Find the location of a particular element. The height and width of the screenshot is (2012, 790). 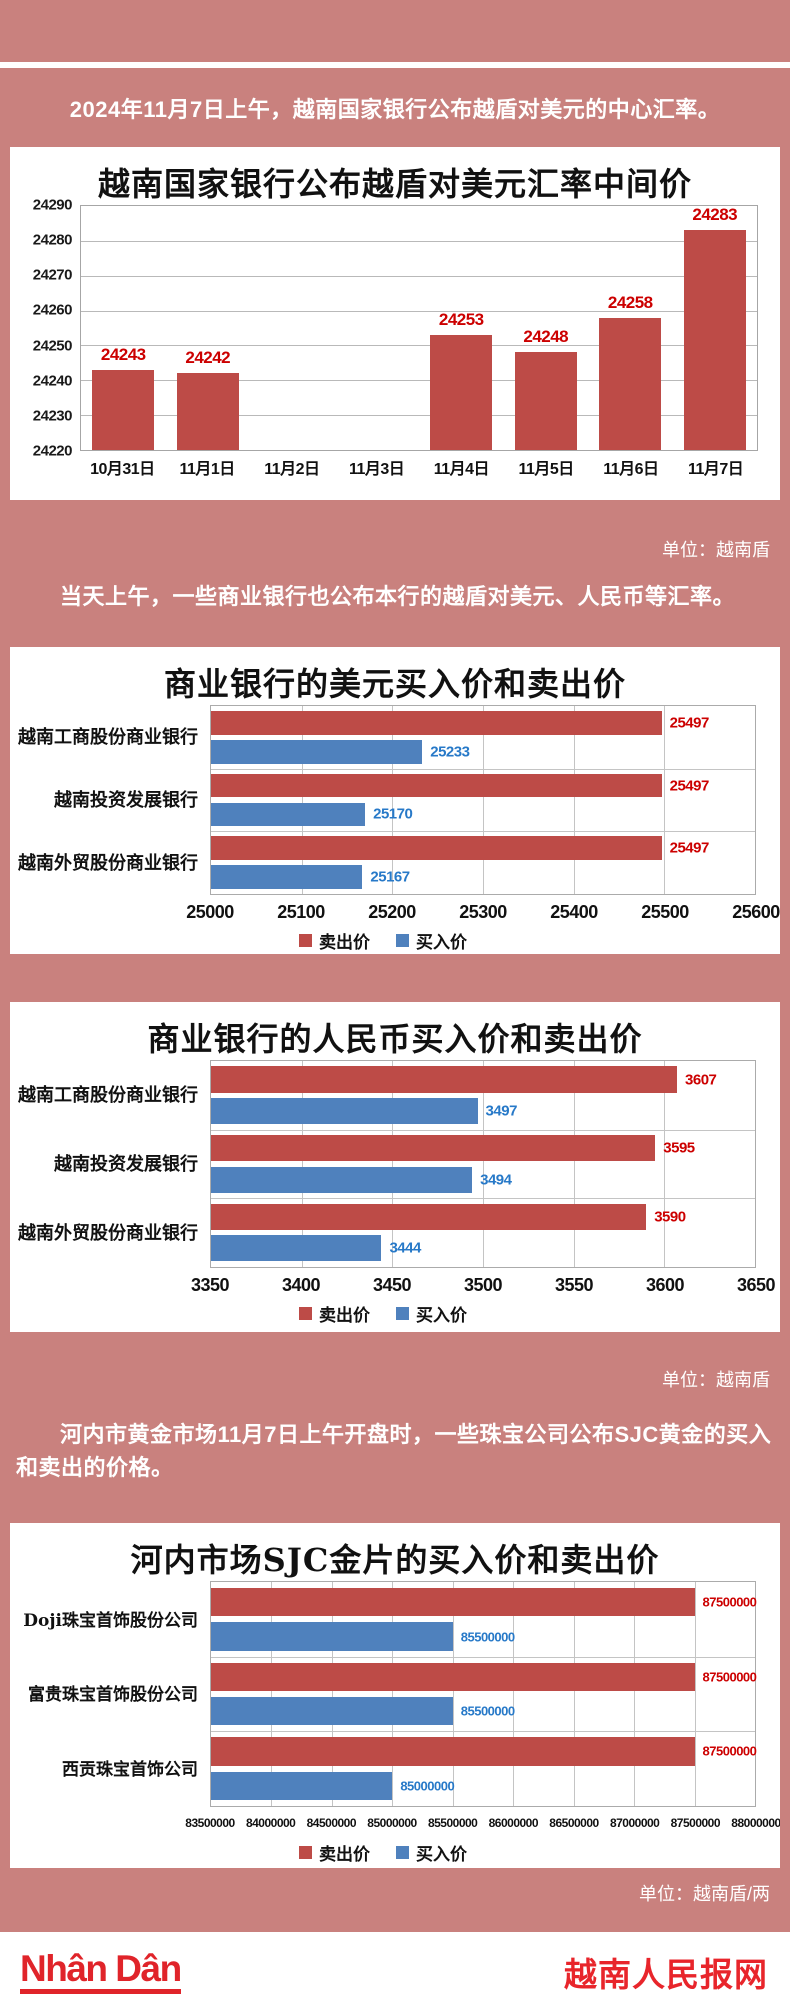

unit-note-3: 单位：越南盾/两 is located at coordinates (704, 1894).